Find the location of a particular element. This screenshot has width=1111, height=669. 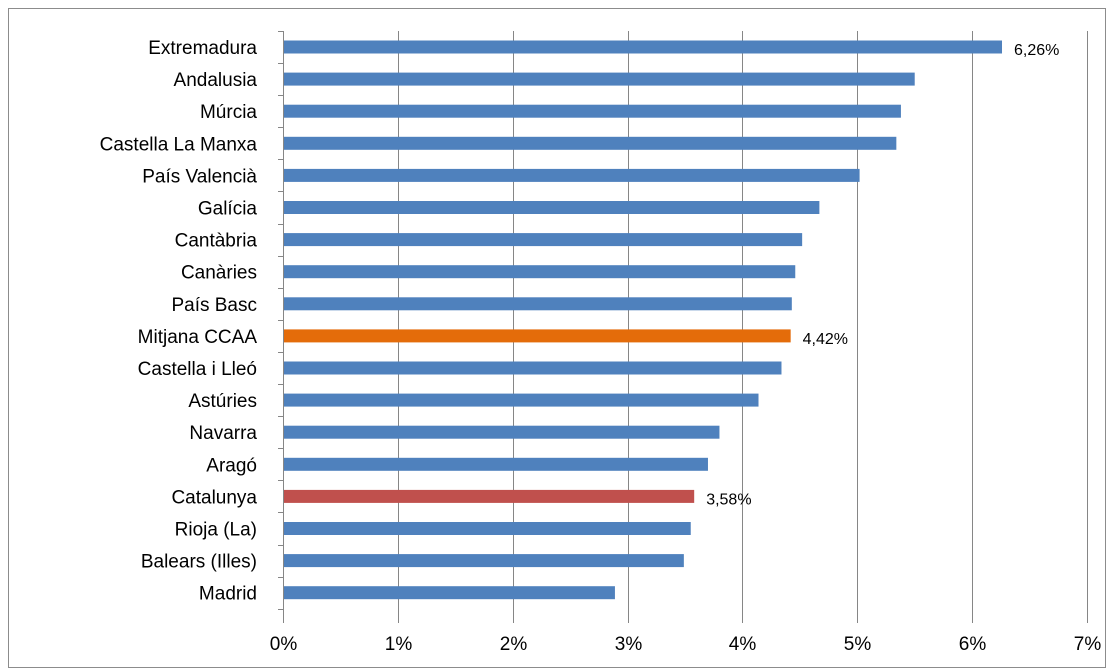

category-label-0: Extremadura is located at coordinates (202, 48).